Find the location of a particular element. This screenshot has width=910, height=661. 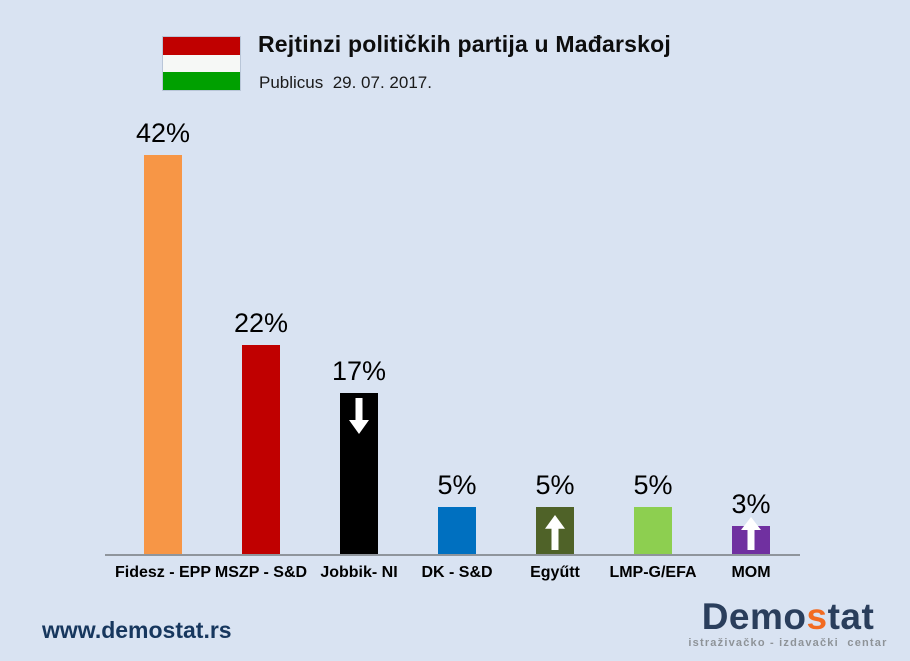

chart-title: Rejtinzi političkih partija u Mađarskoj is located at coordinates (464, 44).